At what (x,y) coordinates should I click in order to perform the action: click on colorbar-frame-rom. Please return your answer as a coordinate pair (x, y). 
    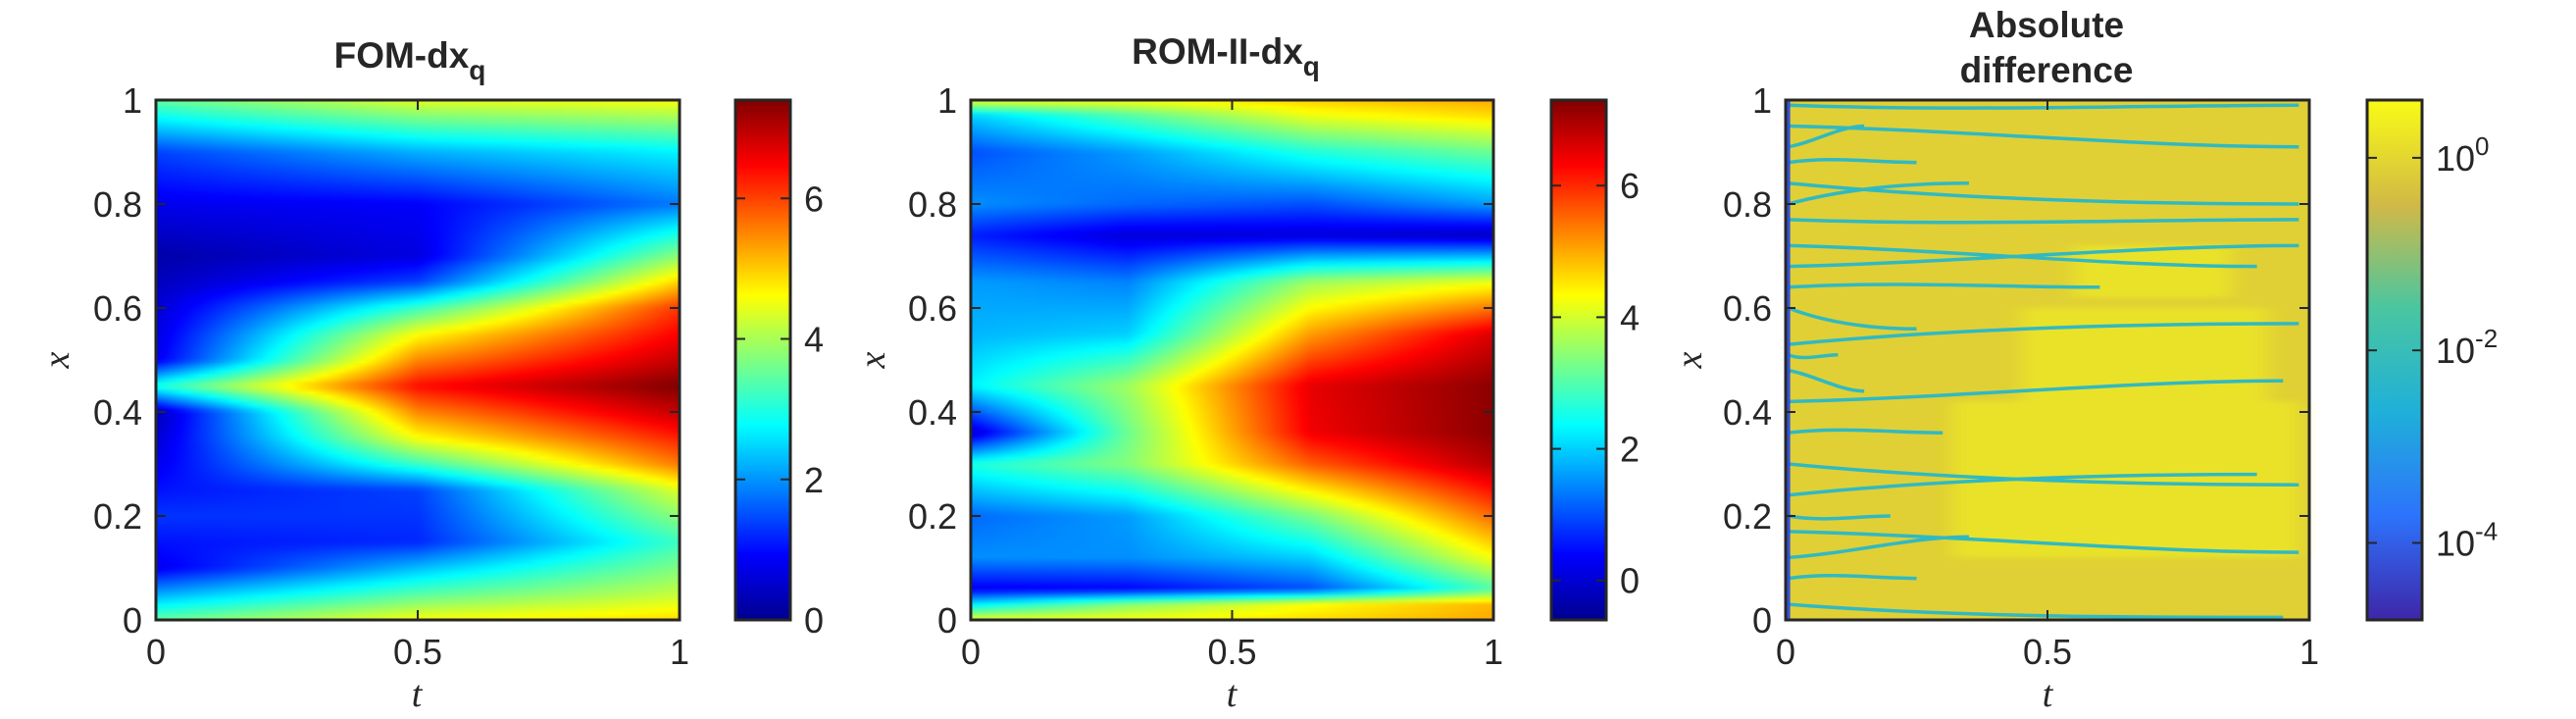
    Looking at the image, I should click on (1579, 360).